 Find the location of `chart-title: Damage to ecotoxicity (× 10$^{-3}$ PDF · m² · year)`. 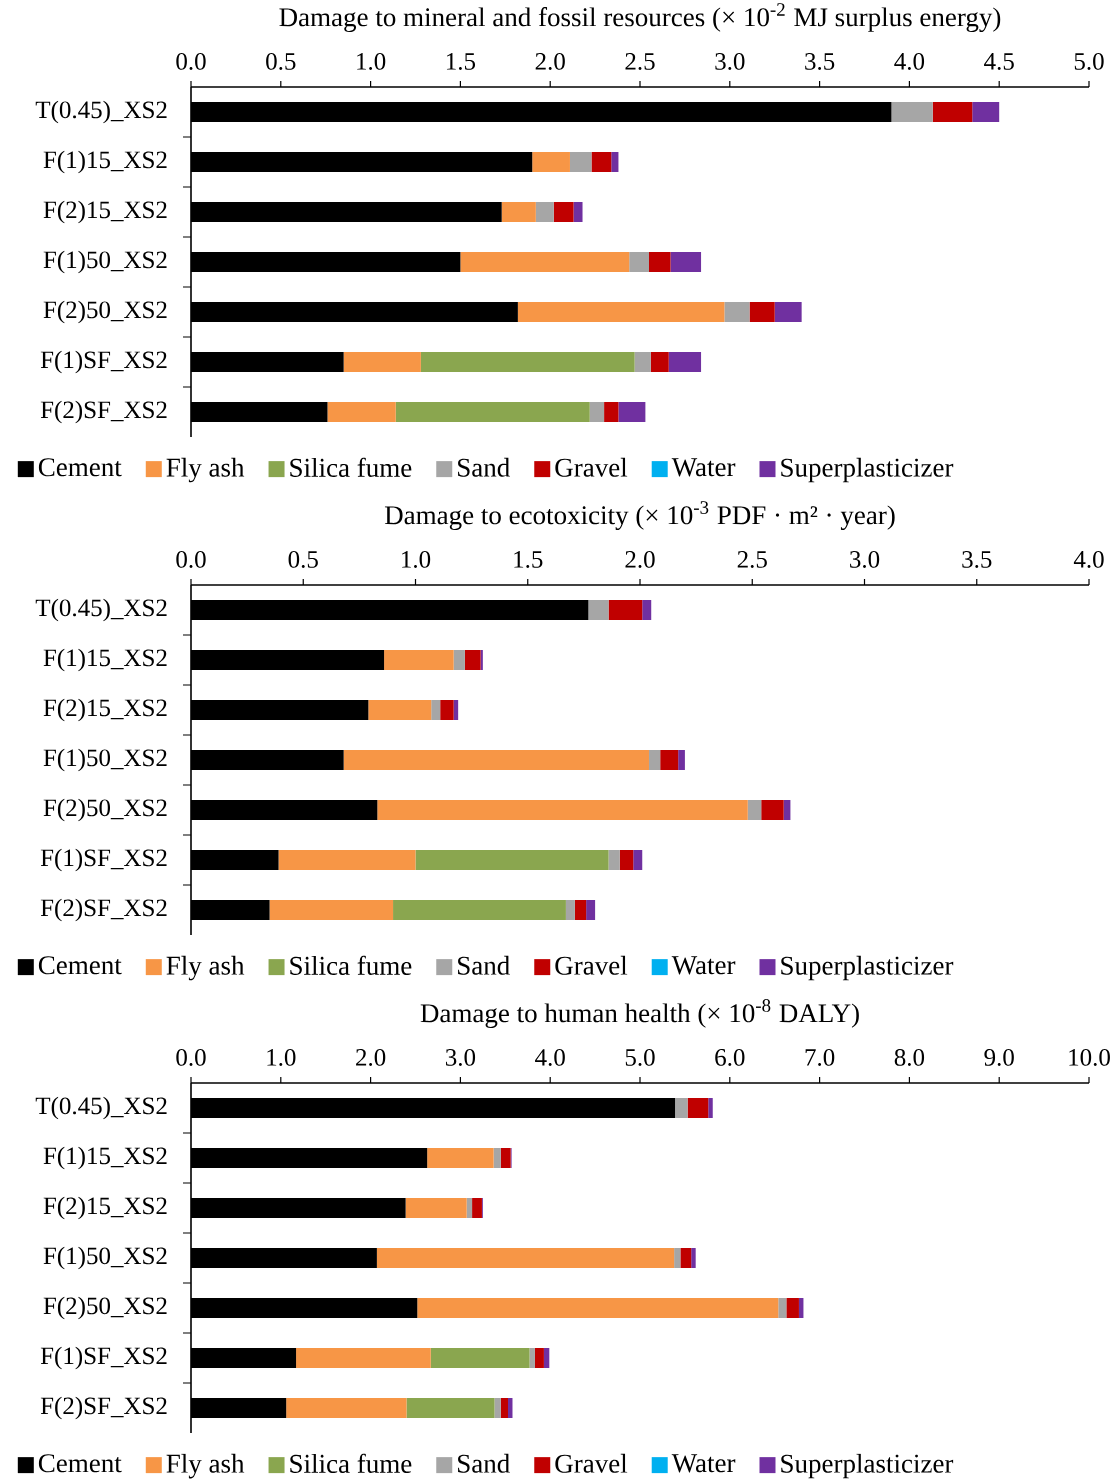

chart-title: Damage to ecotoxicity (× 10$^{-3}$ PDF · m² · year) is located at coordinates (639, 515).